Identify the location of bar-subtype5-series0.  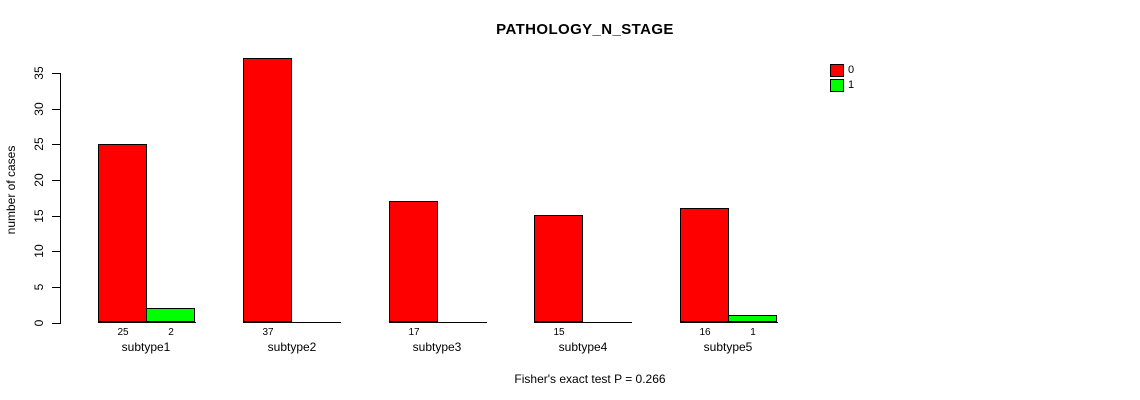
(704, 265).